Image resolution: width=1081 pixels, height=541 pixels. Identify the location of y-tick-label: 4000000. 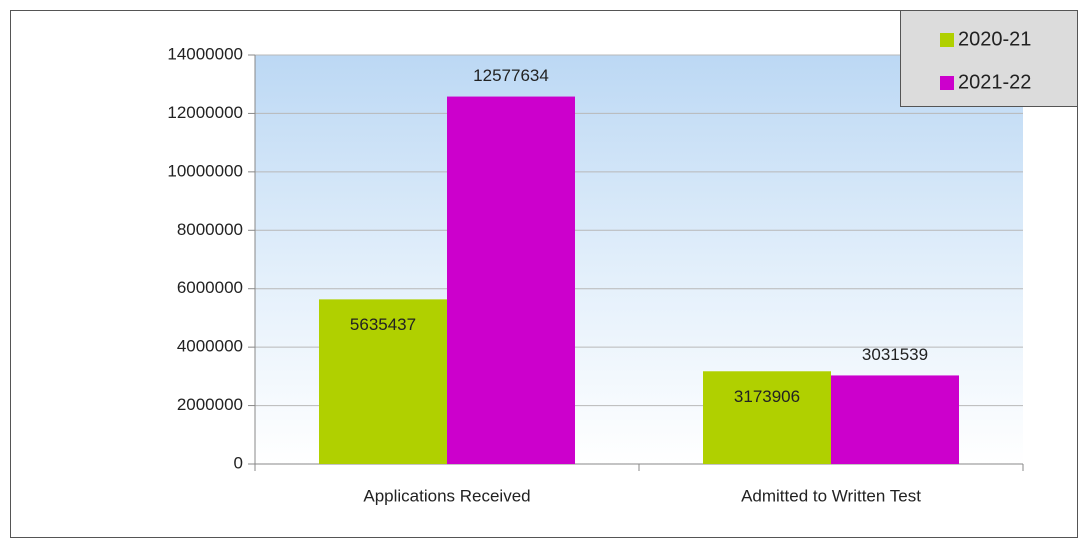
(210, 346).